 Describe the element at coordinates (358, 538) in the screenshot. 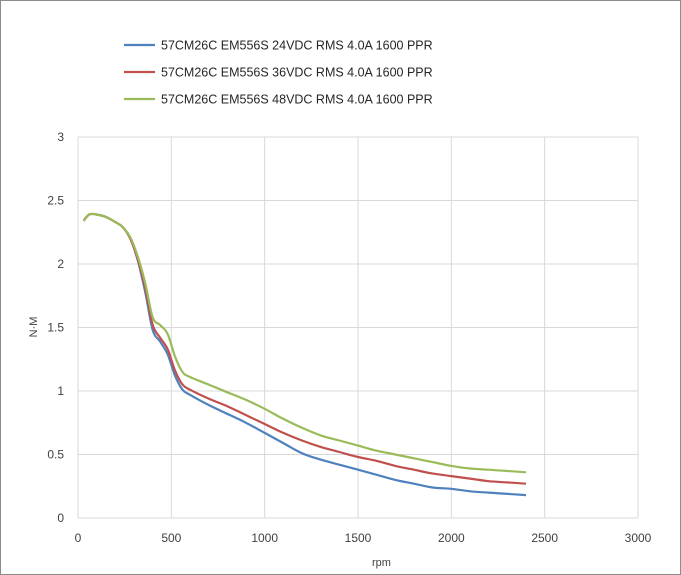

I see `x-tick-label: 1500` at that location.